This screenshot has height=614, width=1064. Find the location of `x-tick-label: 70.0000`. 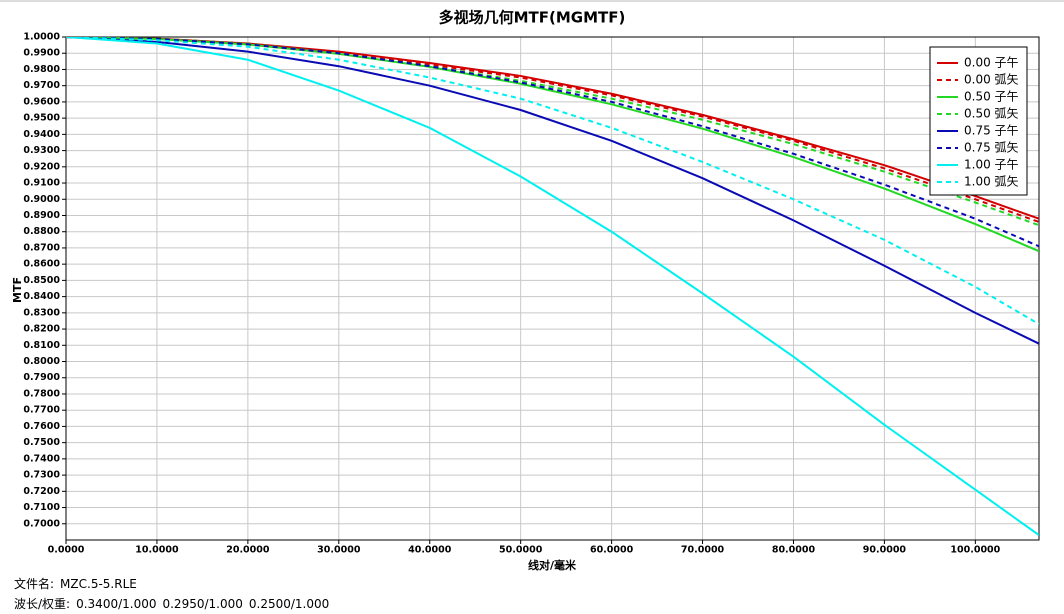

x-tick-label: 70.0000 is located at coordinates (703, 550).